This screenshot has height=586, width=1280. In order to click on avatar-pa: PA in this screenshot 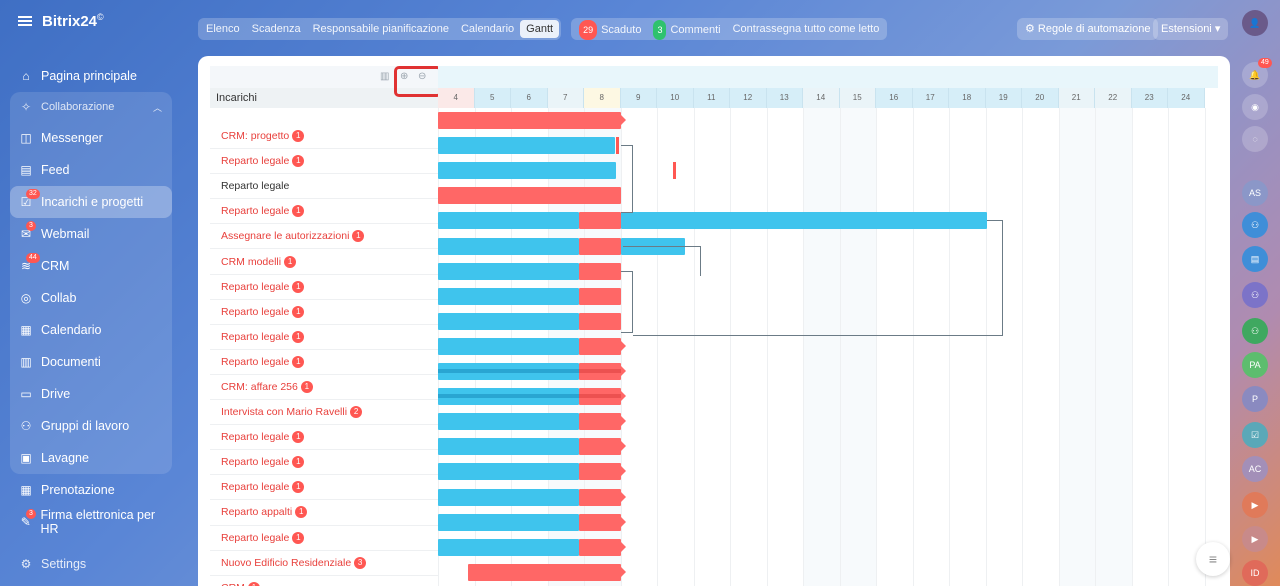, I will do `click(1255, 365)`.